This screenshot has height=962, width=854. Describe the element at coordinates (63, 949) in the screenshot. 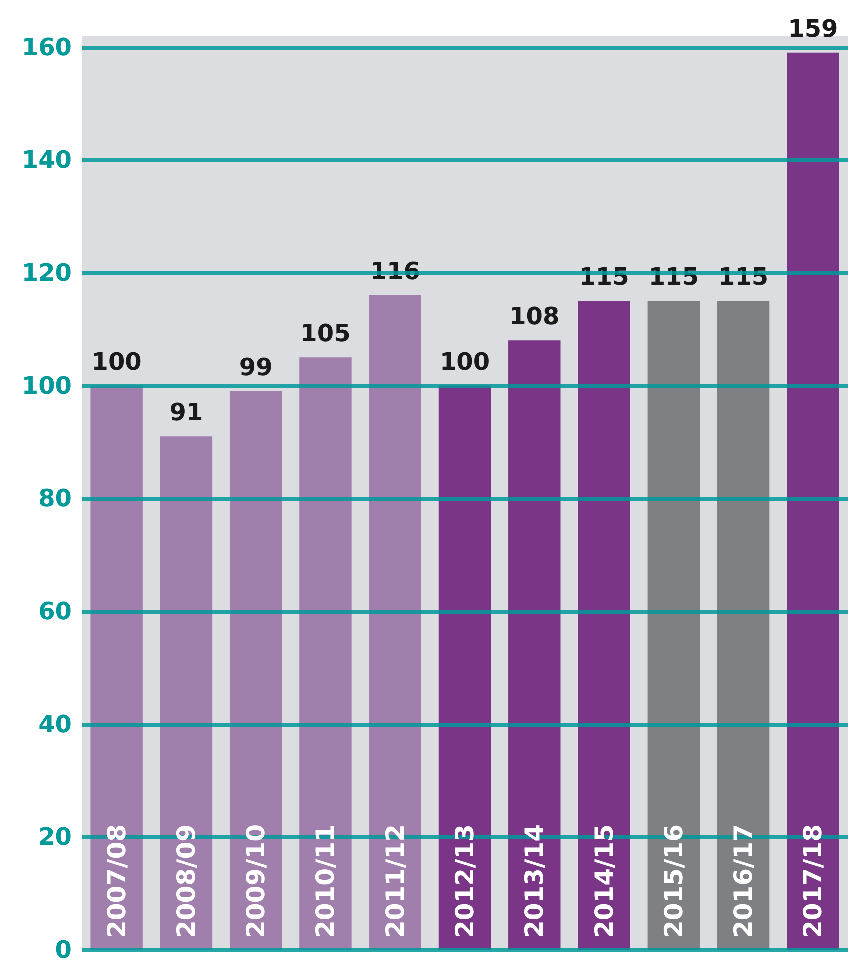

I see `y-tick-label: 0` at that location.